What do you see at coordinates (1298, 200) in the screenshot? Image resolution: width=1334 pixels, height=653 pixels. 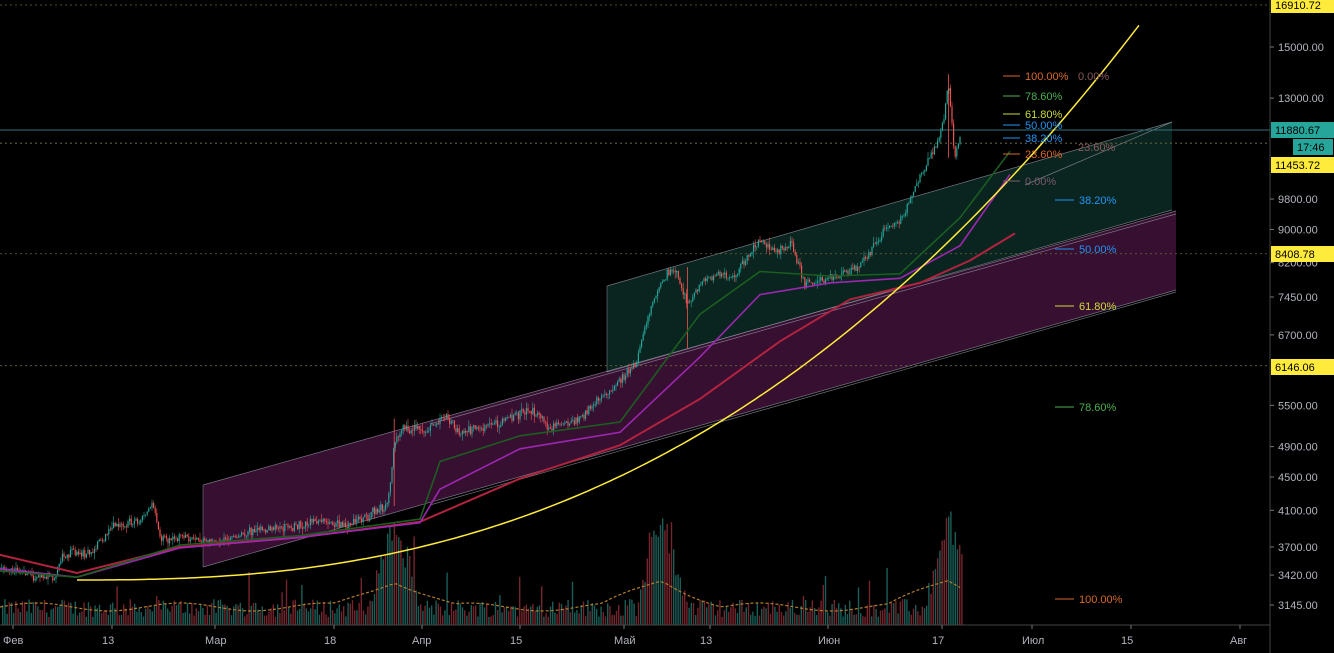 I see `y-tick-label: 9800.00` at bounding box center [1298, 200].